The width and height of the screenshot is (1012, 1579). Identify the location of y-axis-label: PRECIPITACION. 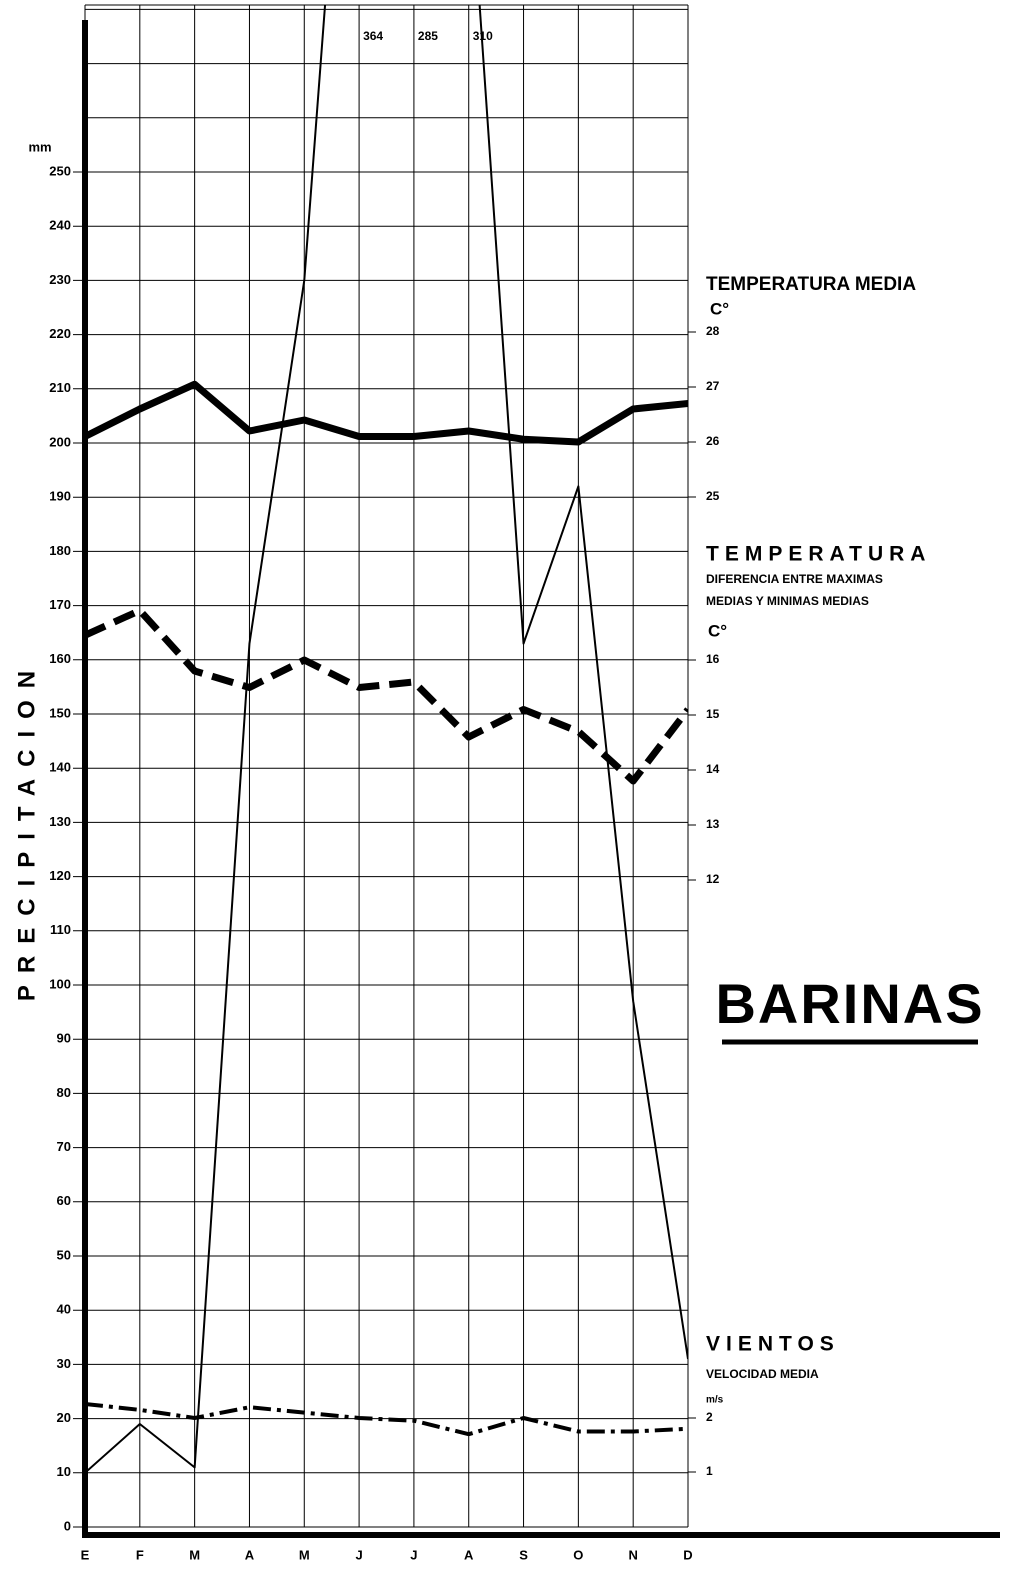
(26, 830).